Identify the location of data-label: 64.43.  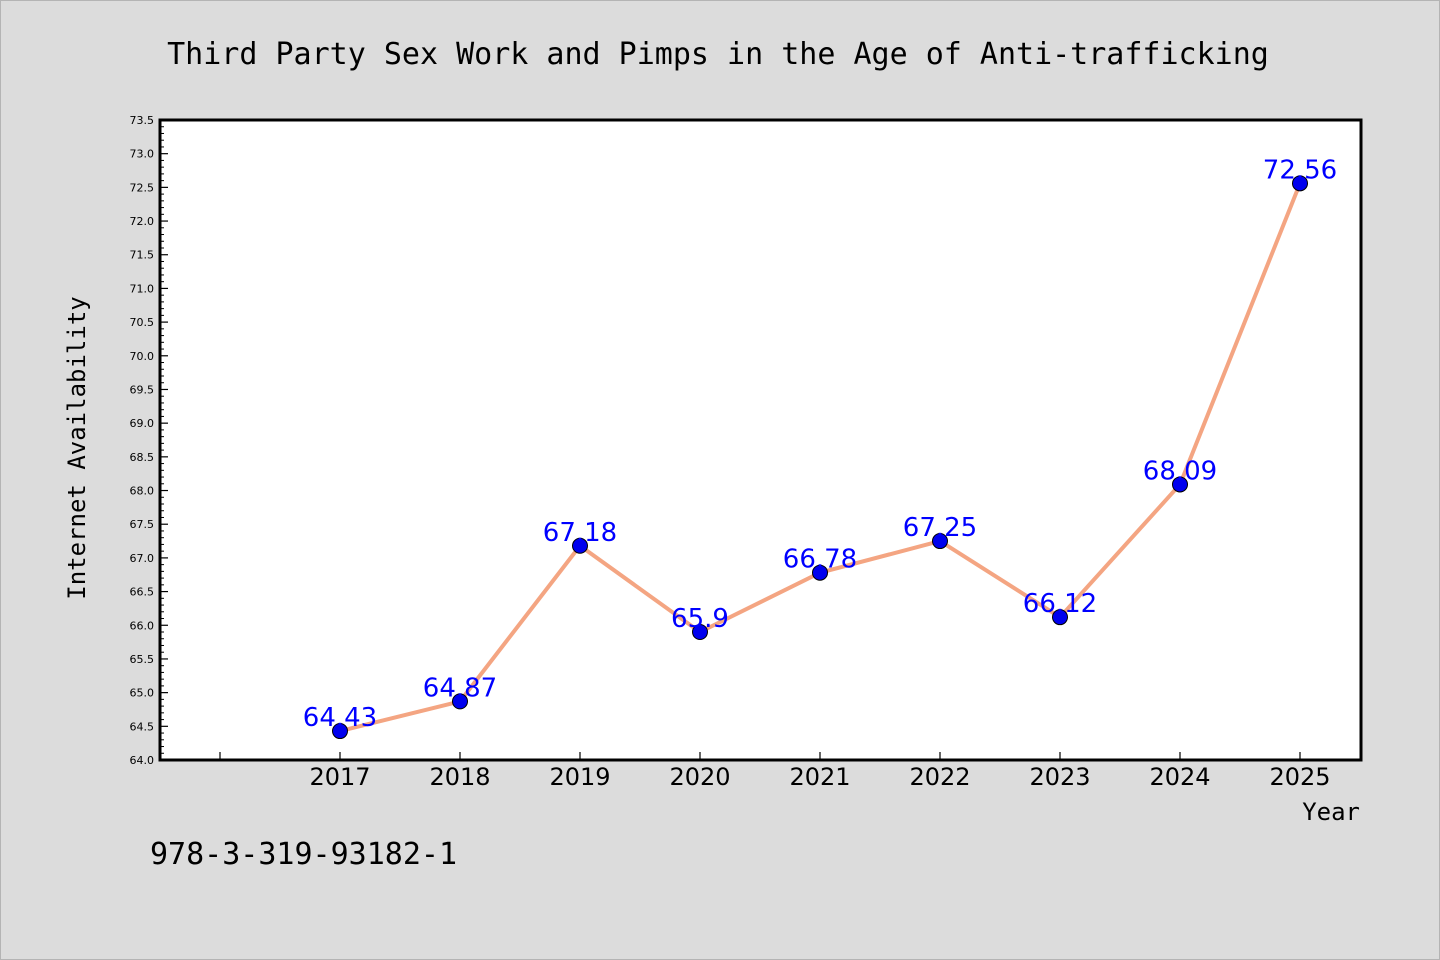
(340, 718).